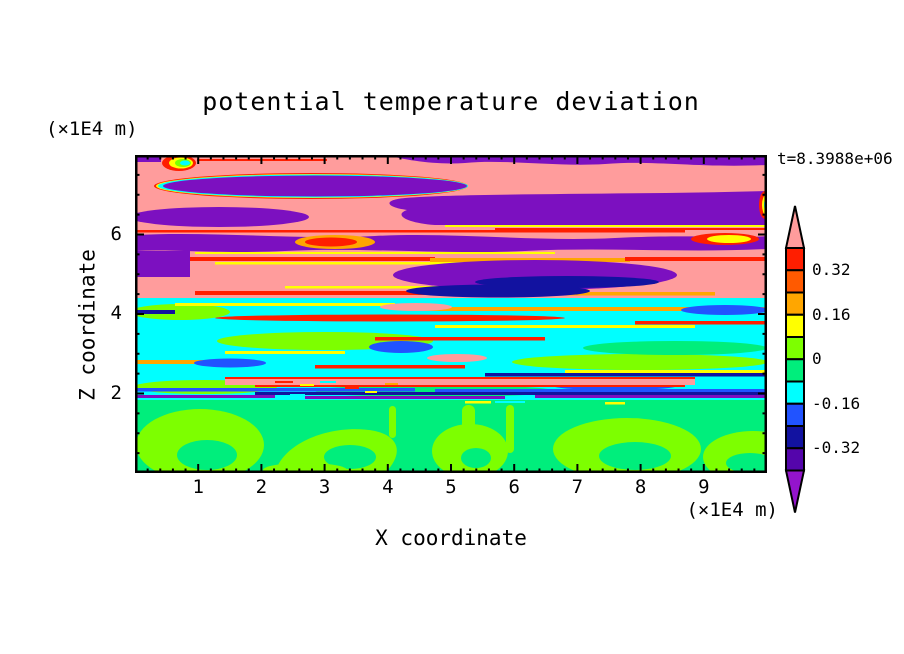 The width and height of the screenshot is (904, 654). What do you see at coordinates (704, 487) in the screenshot?
I see `x-tick-label: 9` at bounding box center [704, 487].